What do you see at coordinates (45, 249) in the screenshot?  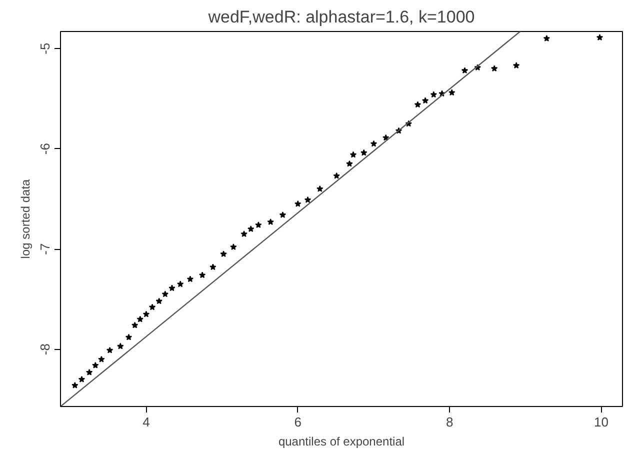 I see `y-tick-label: -7` at bounding box center [45, 249].